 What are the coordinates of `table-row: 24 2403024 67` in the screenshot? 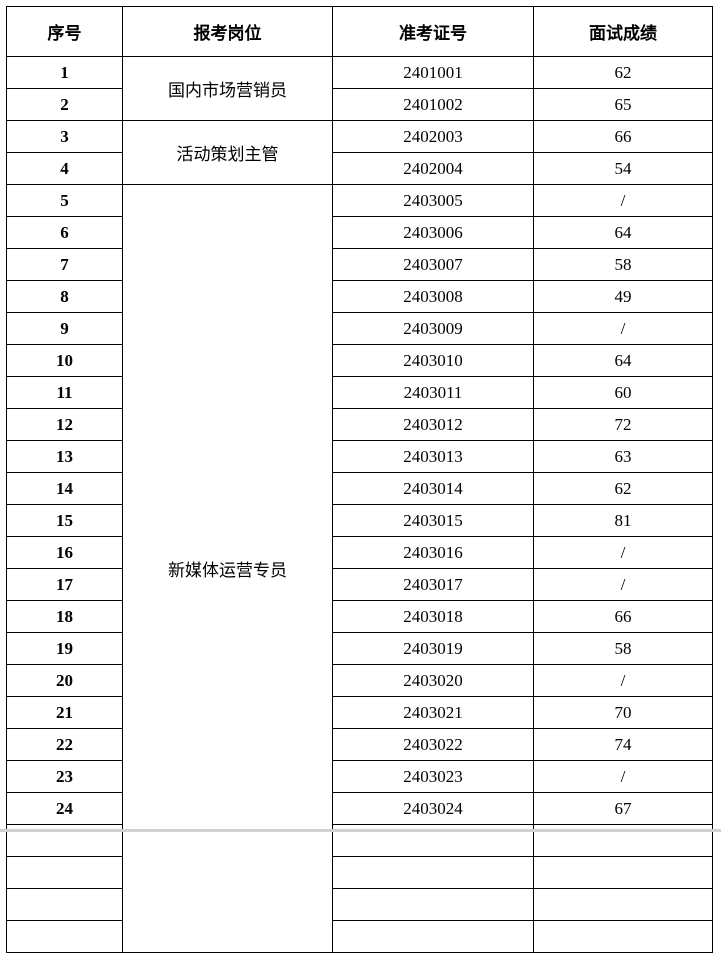 It's located at (359, 808).